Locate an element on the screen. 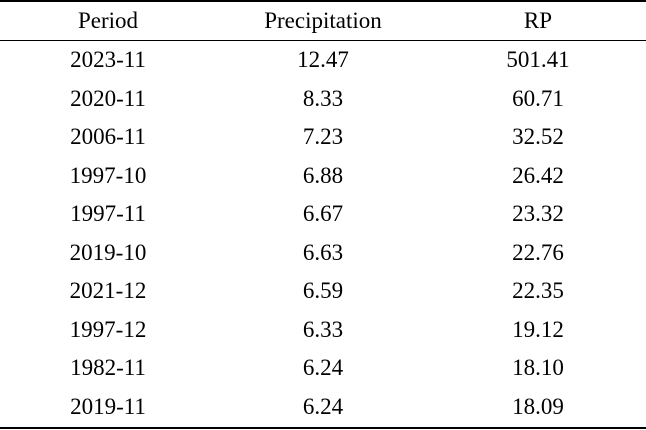 The image size is (646, 430). table-row: 2020-11 8.33 60.71 is located at coordinates (323, 99).